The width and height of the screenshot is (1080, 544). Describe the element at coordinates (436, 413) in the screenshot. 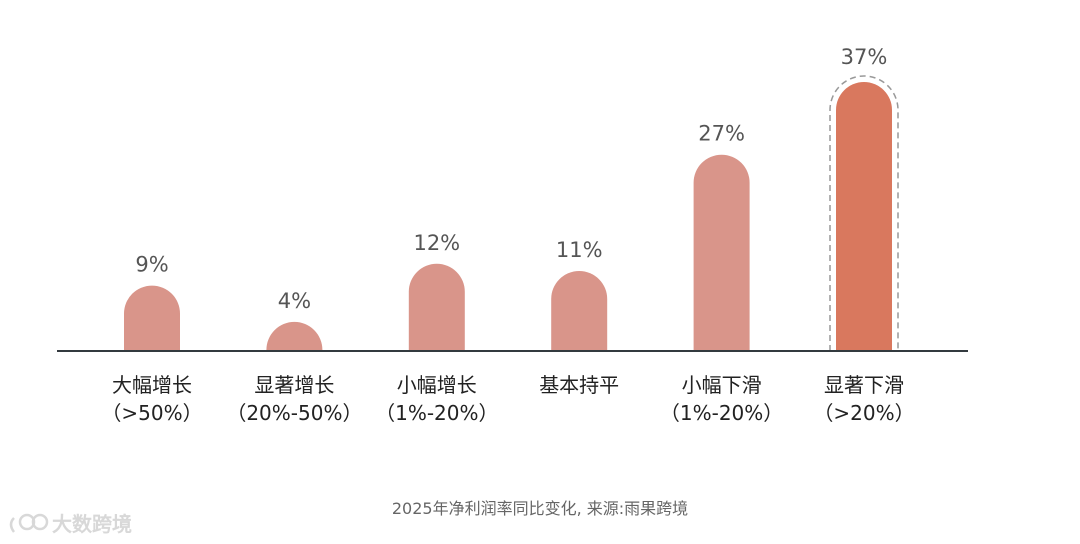

I see `category-sublabel-2: （1%-20%）` at that location.